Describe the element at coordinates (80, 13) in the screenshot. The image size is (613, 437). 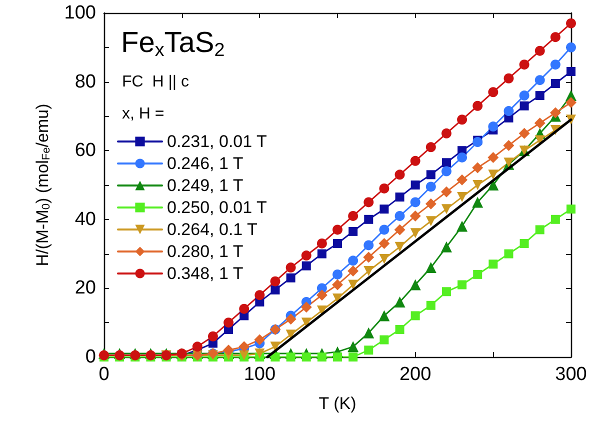
I see `y-tick-label: 100` at that location.